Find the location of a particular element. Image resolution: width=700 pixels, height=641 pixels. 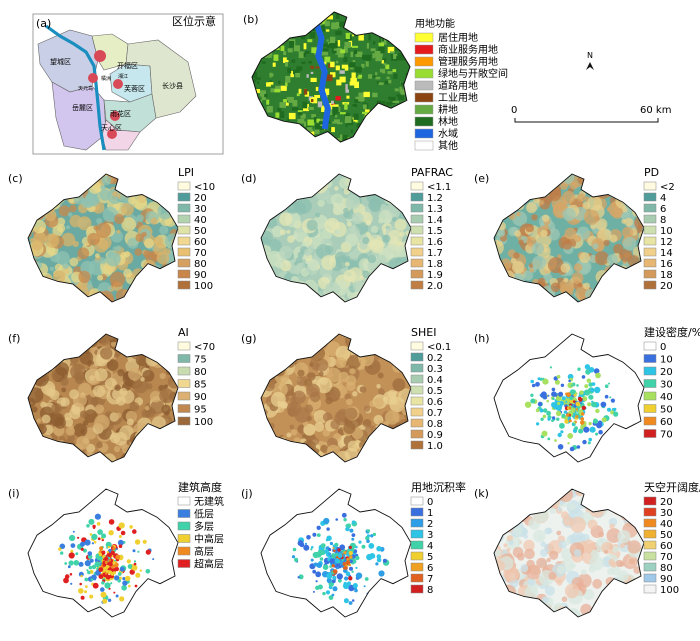

panel-d-legend-label: 1.8 is located at coordinates (435, 264).